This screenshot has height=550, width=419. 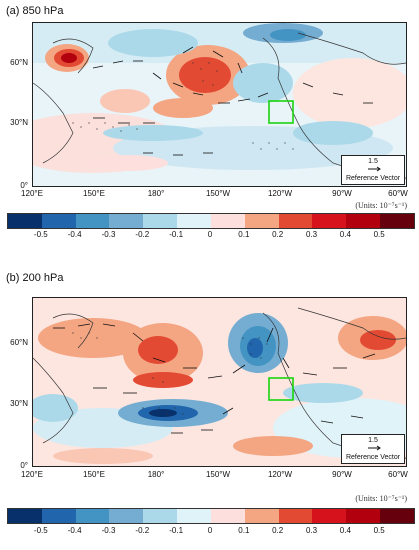 I want to click on panel-a-stipple, so click(x=183, y=106).